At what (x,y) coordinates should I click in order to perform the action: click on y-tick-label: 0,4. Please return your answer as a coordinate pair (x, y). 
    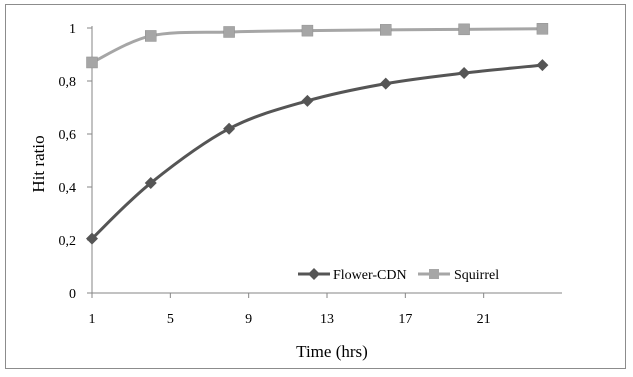
    Looking at the image, I should click on (68, 188).